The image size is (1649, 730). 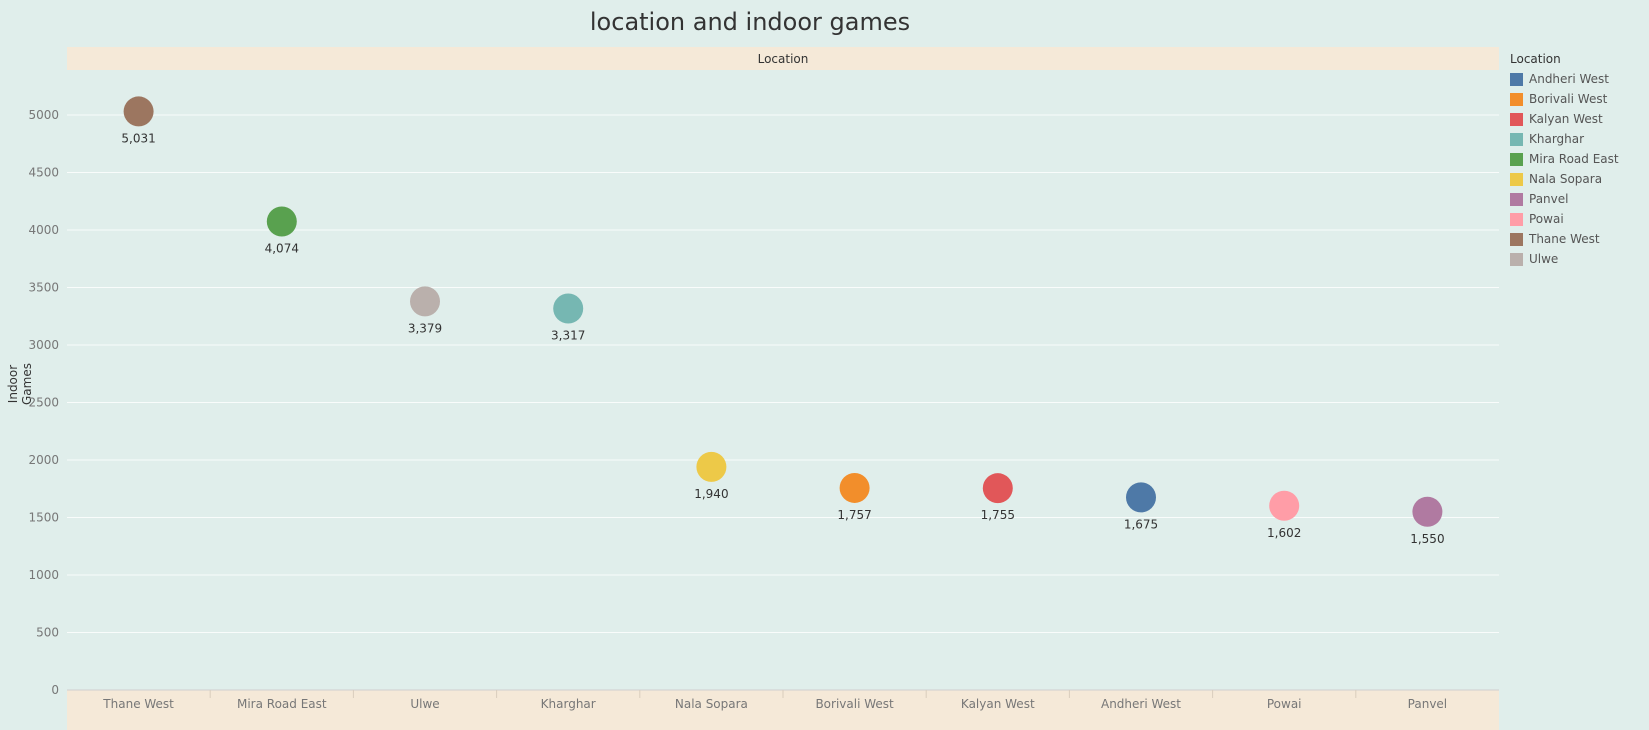 I want to click on legend-item: Thane West, so click(x=1564, y=239).